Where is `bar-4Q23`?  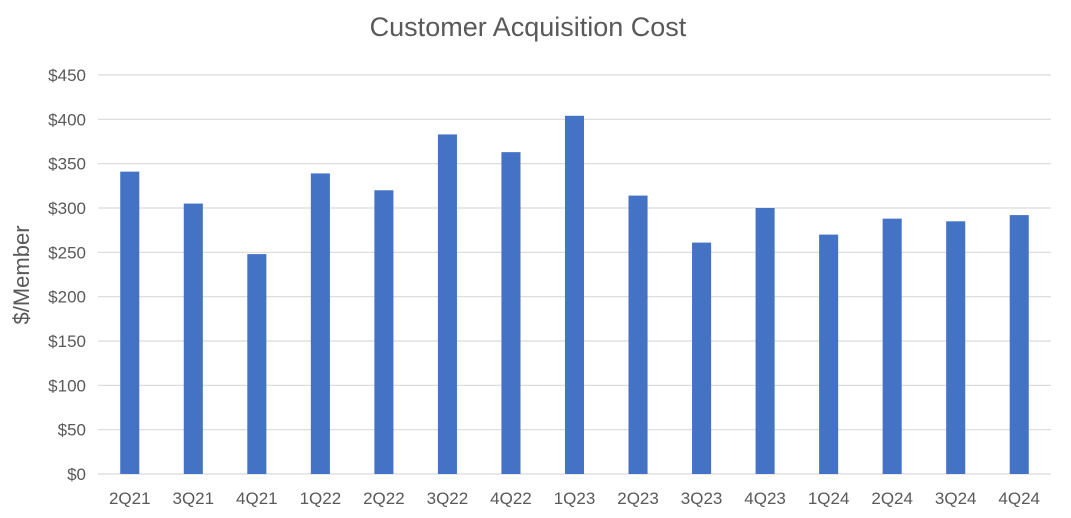 bar-4Q23 is located at coordinates (765, 341).